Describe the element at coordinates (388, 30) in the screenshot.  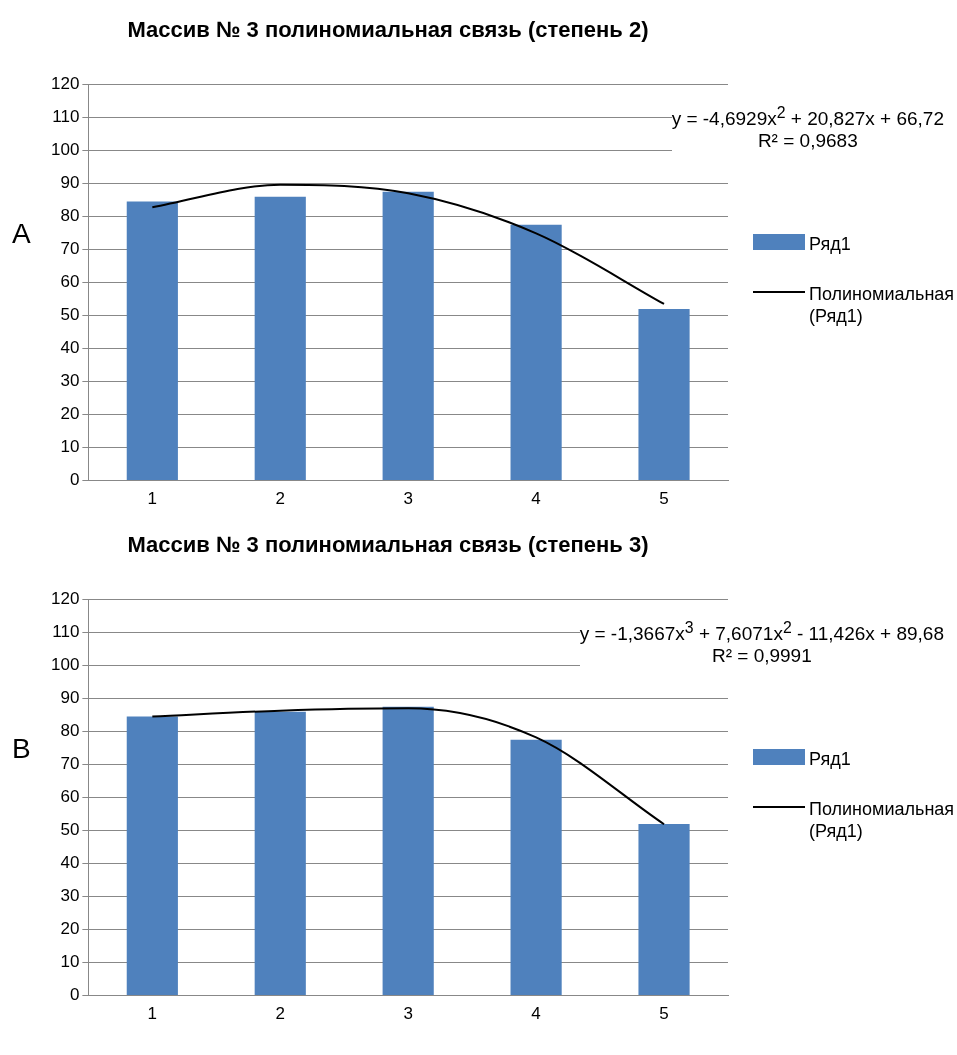
I see `chart-title: Массив № 3 полиномиальная связь (степень 2)` at that location.